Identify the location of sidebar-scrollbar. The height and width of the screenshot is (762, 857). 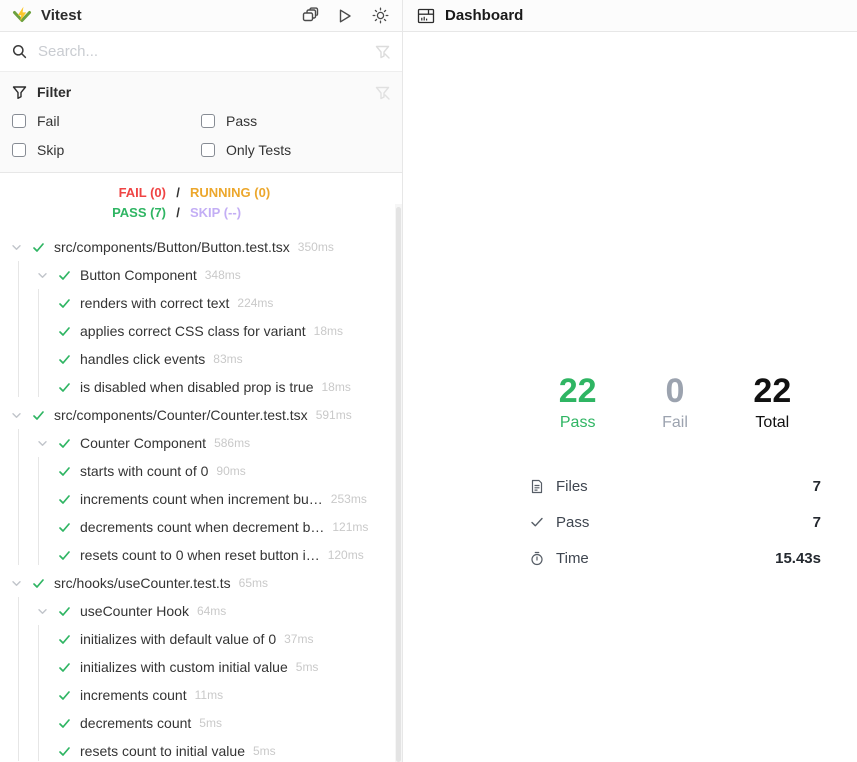
(398, 483).